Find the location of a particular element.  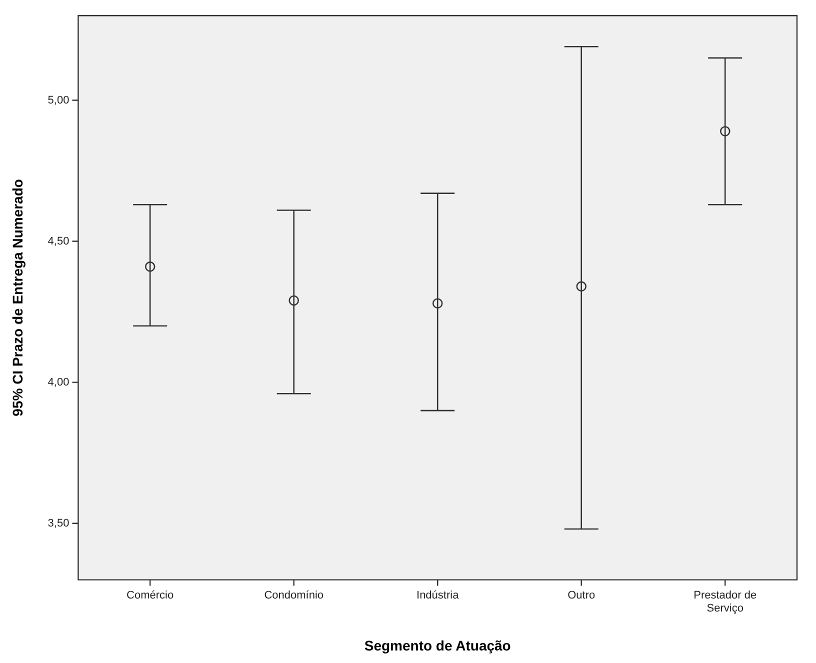

y-tick-label: 4,00 is located at coordinates (59, 382).